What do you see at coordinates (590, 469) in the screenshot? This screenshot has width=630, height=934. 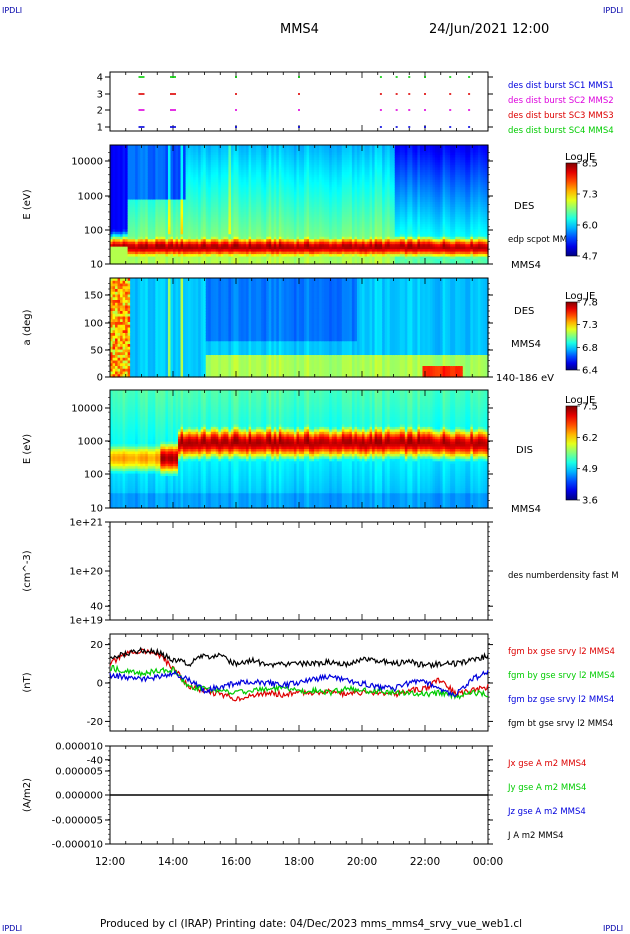 I see `dis-energy-colorbar-tick: 4.9` at bounding box center [590, 469].